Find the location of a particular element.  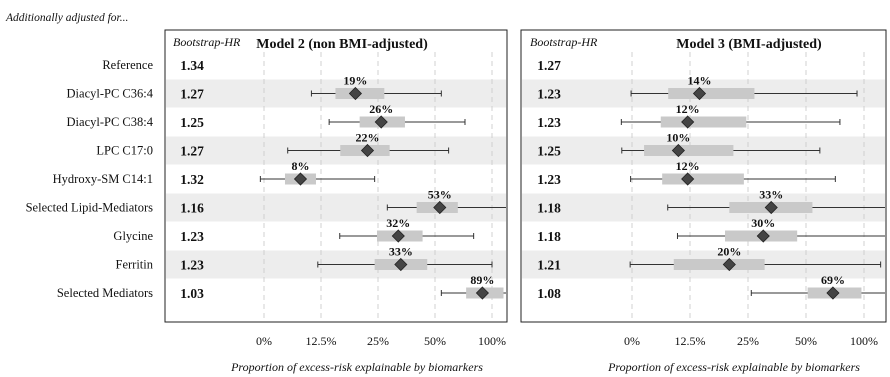

estimate-label: 26% is located at coordinates (381, 109).